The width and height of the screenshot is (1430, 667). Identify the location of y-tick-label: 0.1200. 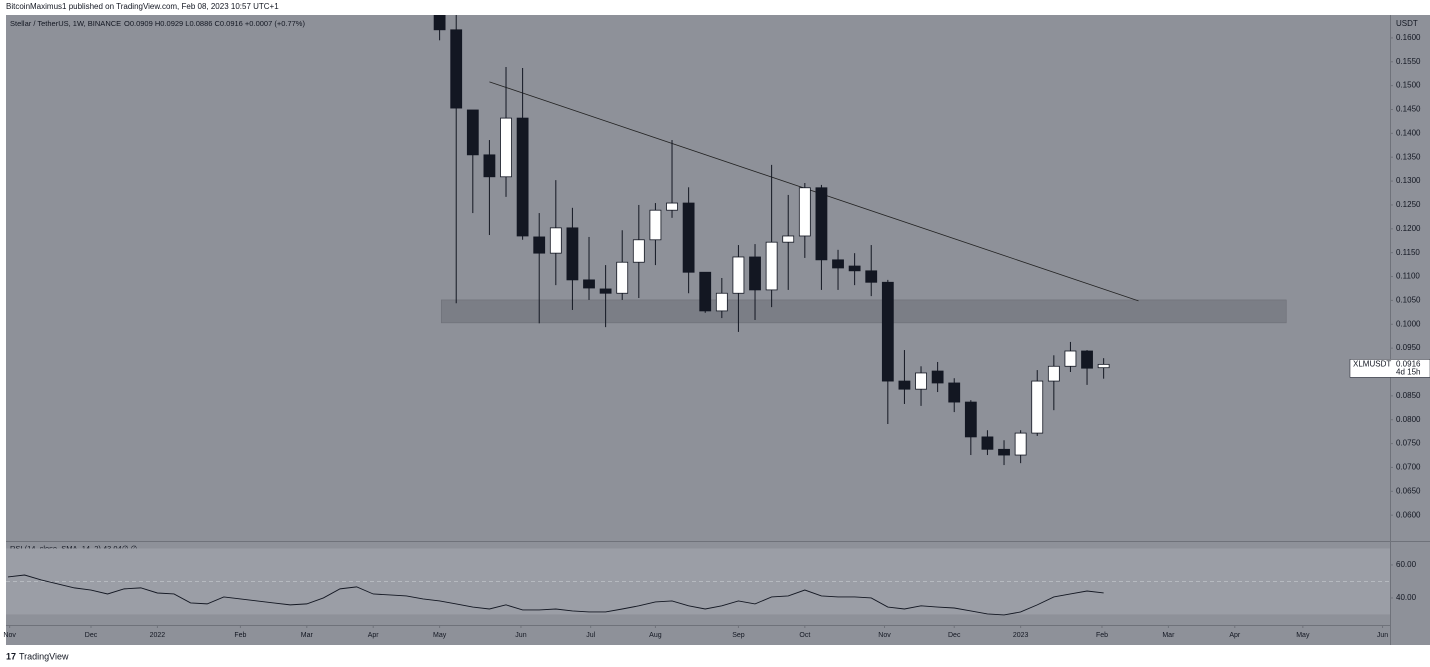
(1408, 228).